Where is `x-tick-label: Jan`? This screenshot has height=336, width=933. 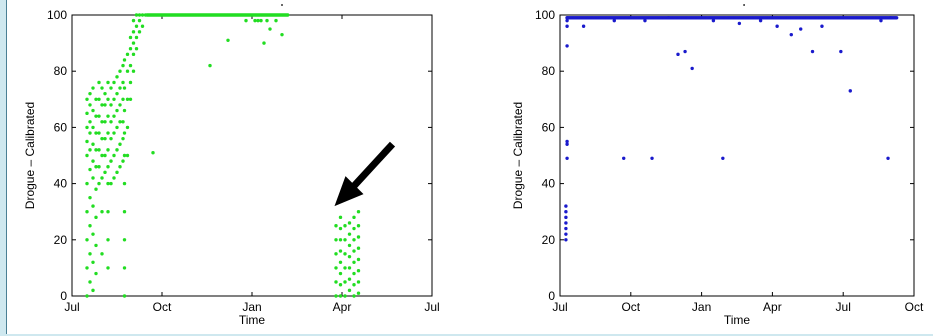 x-tick-label: Jan is located at coordinates (701, 307).